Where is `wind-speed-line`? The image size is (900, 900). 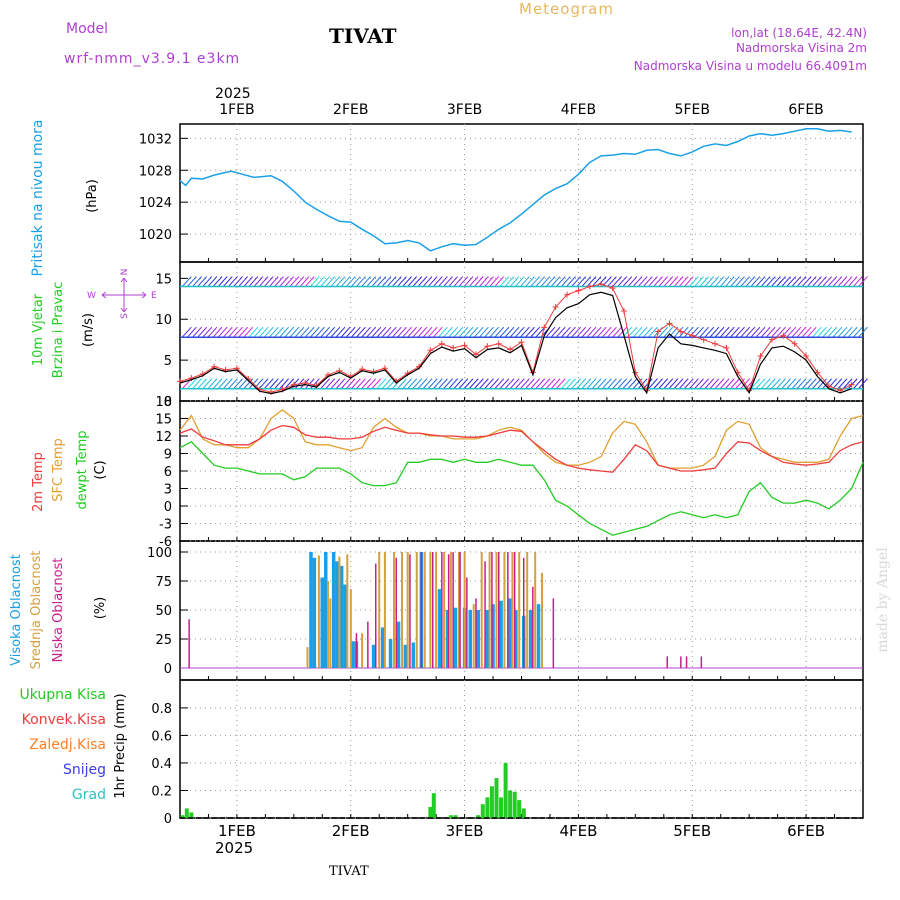
wind-speed-line is located at coordinates (515, 343).